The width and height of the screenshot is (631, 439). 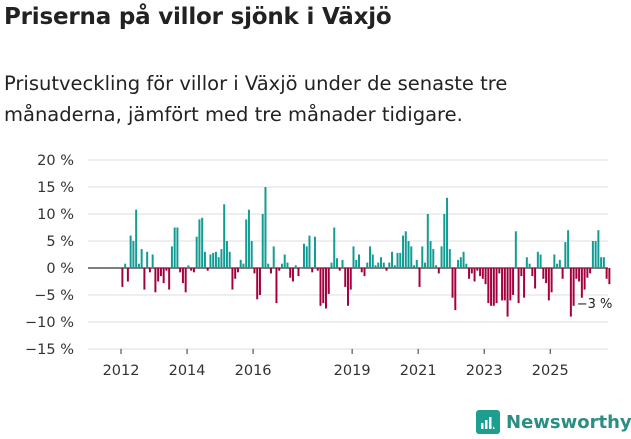 I want to click on x-tick-label: 2014, so click(x=187, y=371).